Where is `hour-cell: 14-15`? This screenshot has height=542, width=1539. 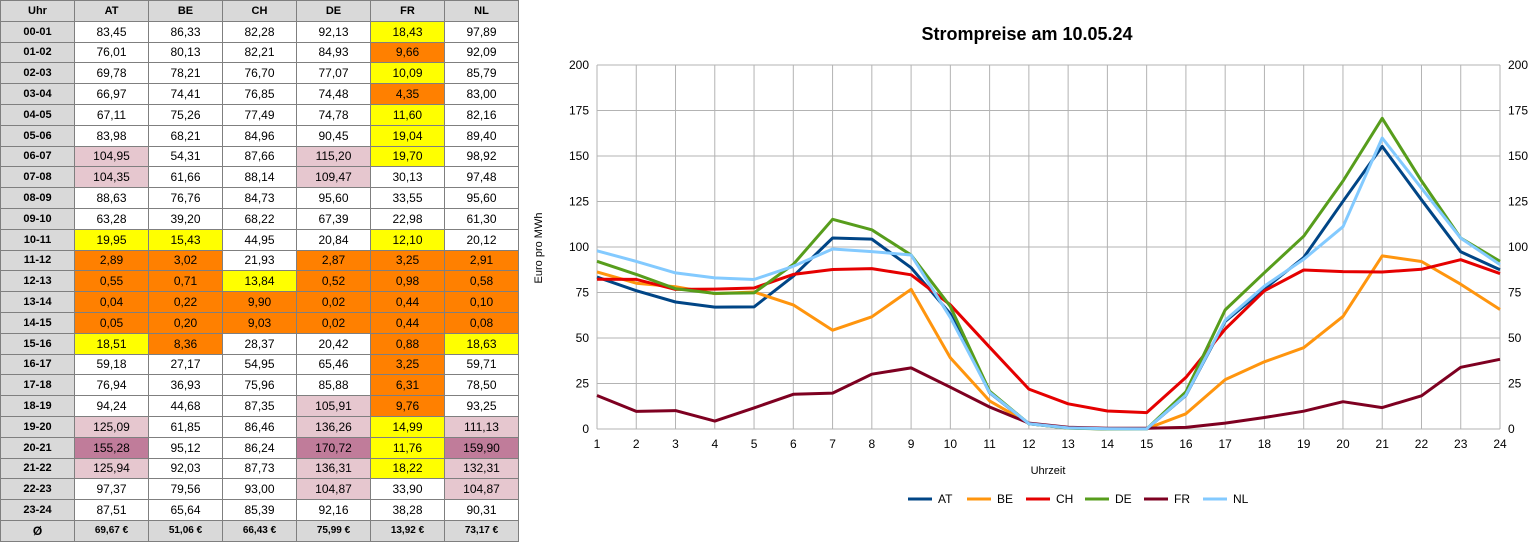
hour-cell: 14-15 is located at coordinates (37, 322).